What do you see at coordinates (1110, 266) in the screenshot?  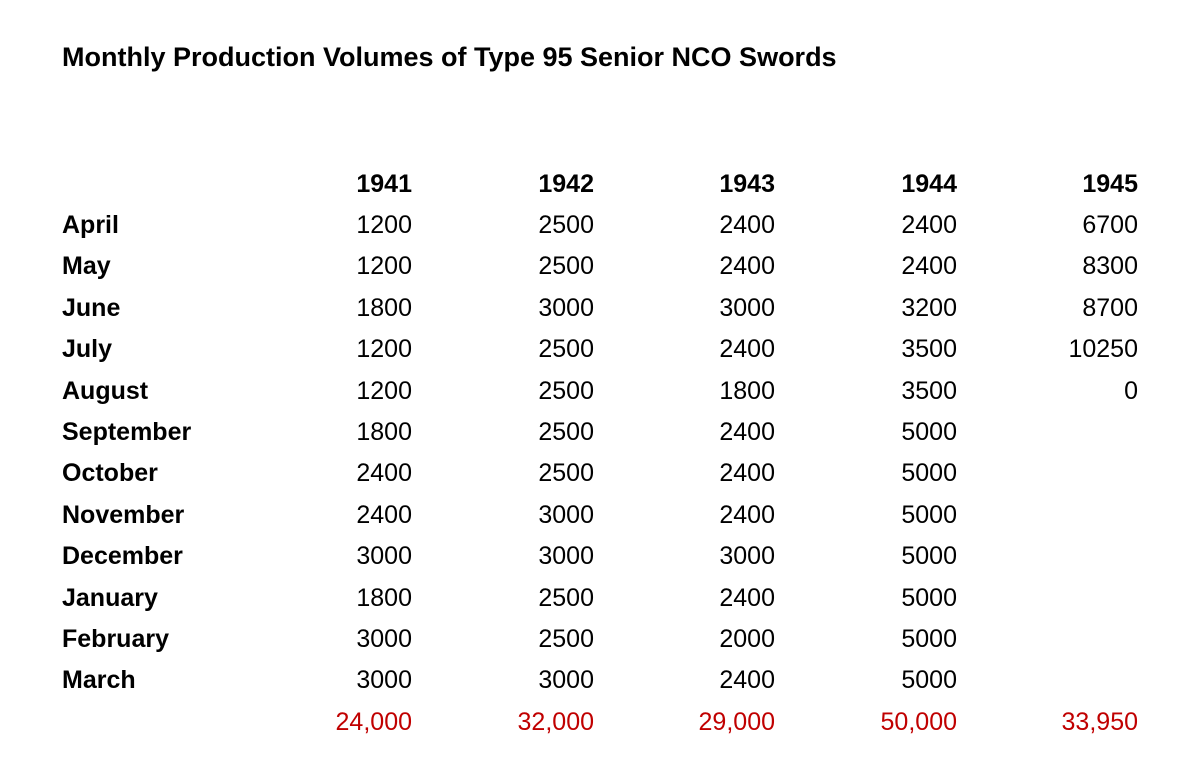 I see `cell: 8300` at bounding box center [1110, 266].